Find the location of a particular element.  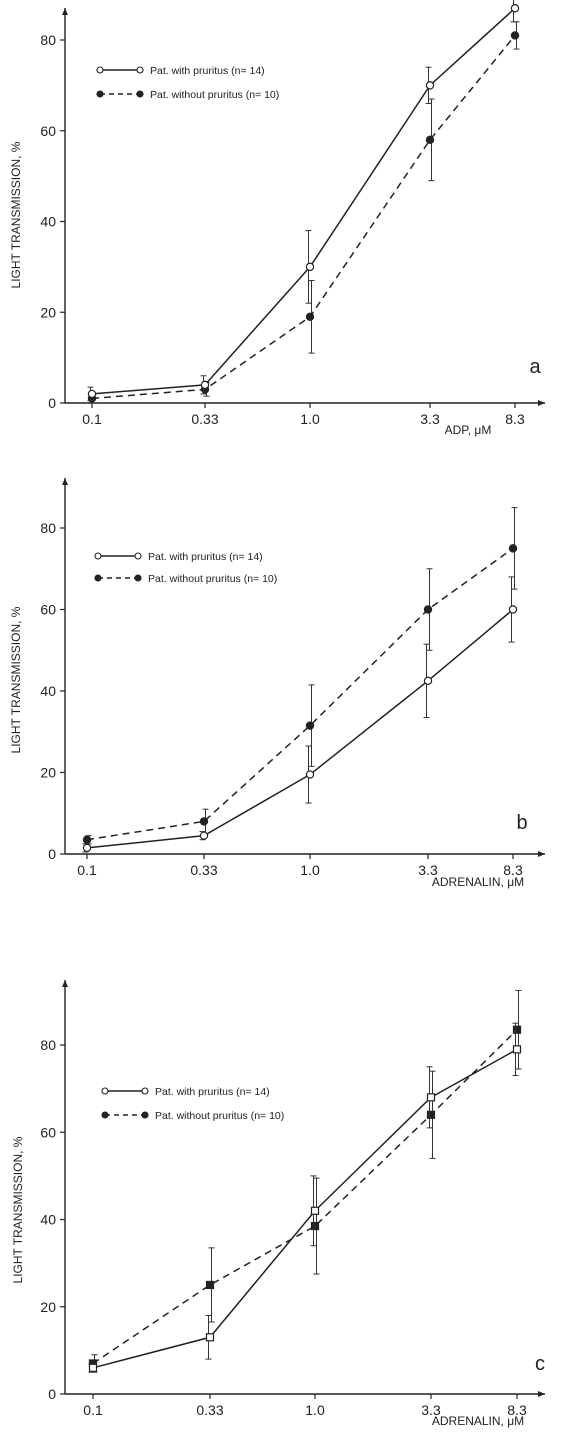

panel-letter: c is located at coordinates (540, 1364).